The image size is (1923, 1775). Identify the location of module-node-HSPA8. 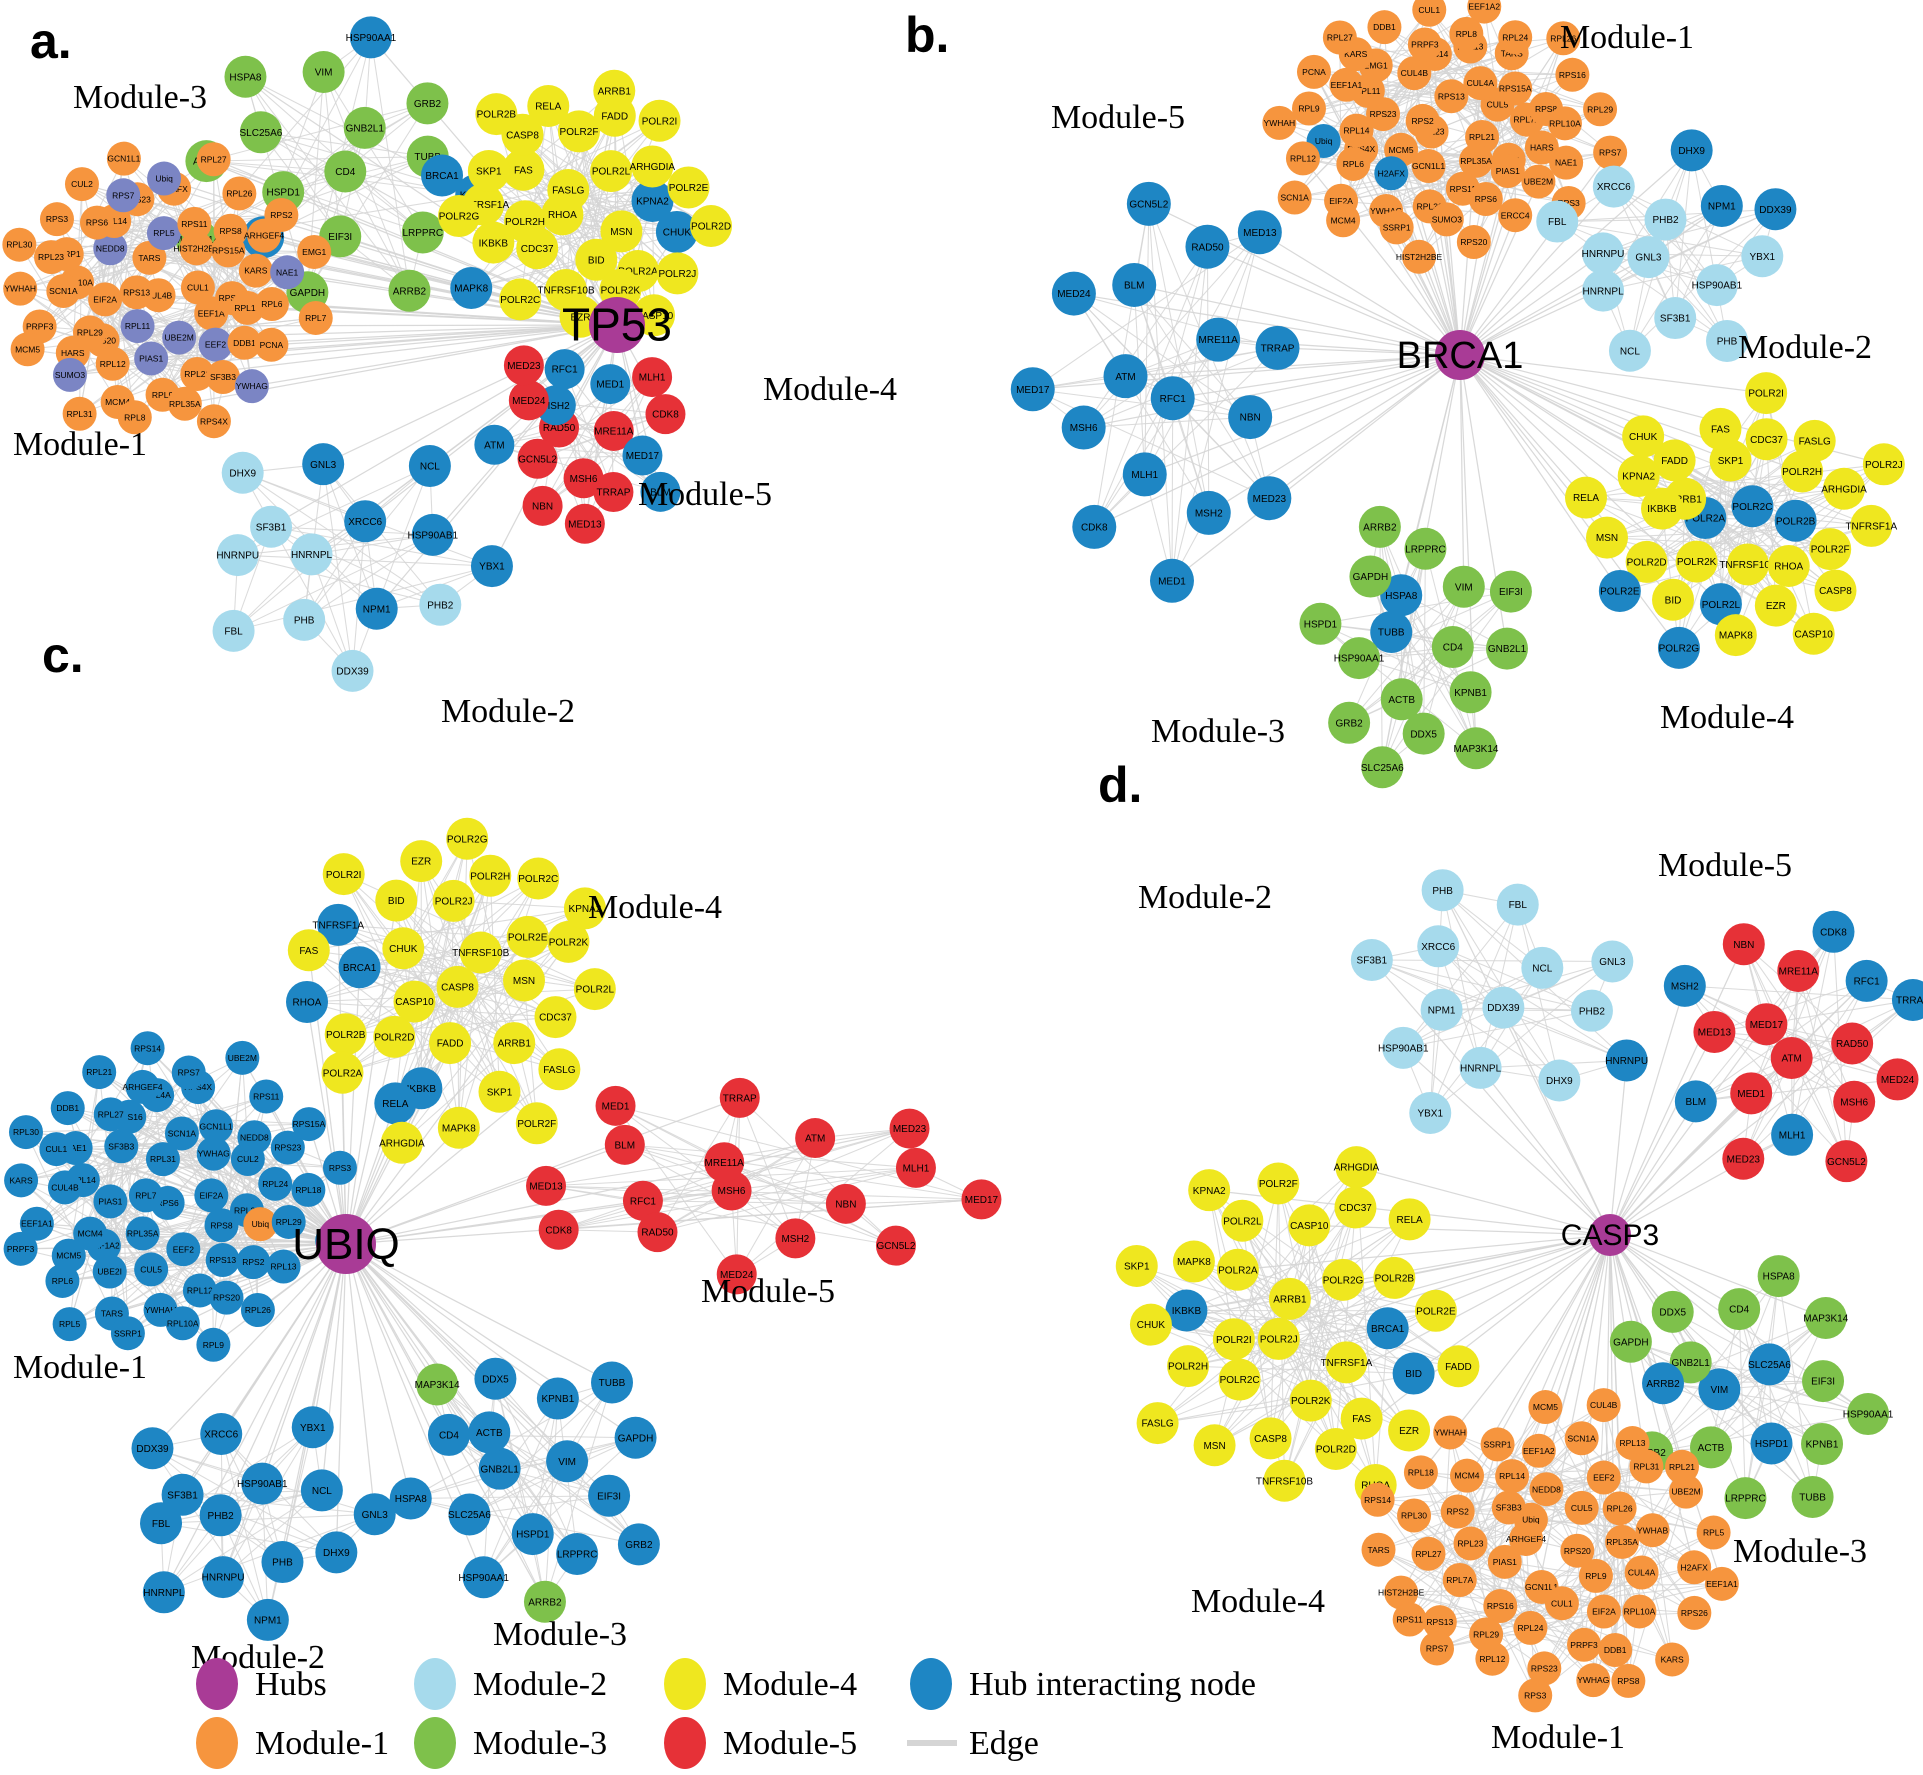
(1778, 1276).